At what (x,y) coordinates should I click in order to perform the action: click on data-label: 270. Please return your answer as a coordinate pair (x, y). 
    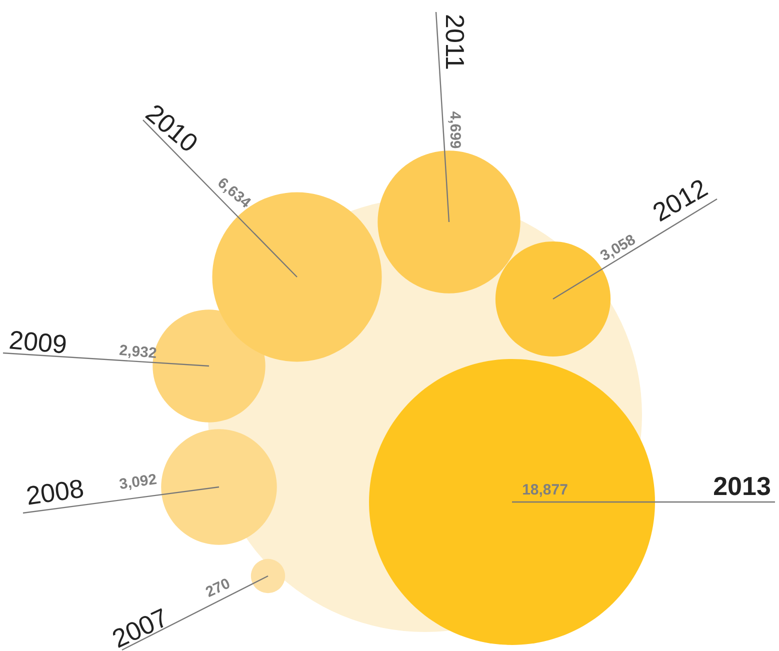
    Looking at the image, I should click on (218, 588).